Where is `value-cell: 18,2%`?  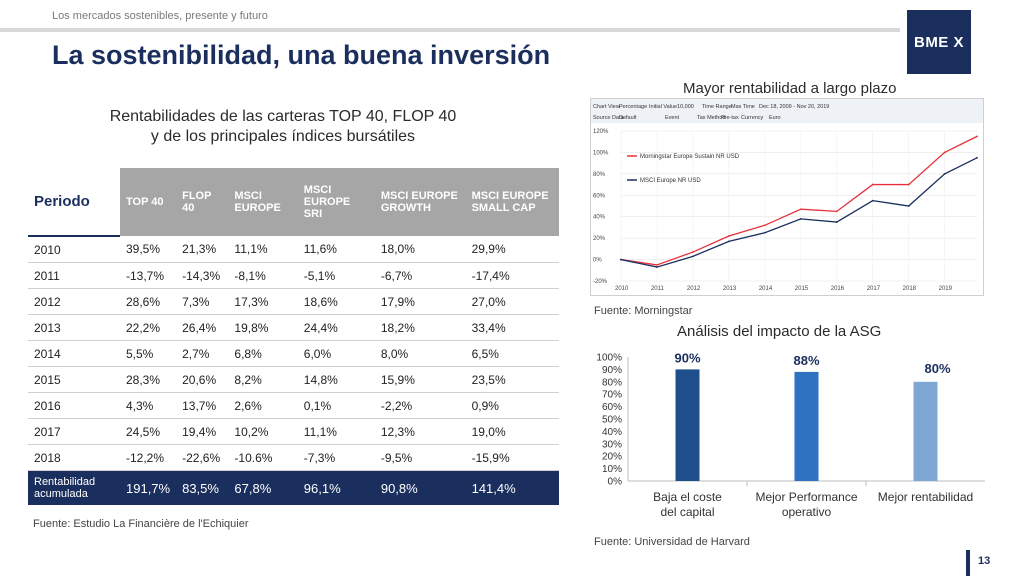
value-cell: 18,2% is located at coordinates (420, 327).